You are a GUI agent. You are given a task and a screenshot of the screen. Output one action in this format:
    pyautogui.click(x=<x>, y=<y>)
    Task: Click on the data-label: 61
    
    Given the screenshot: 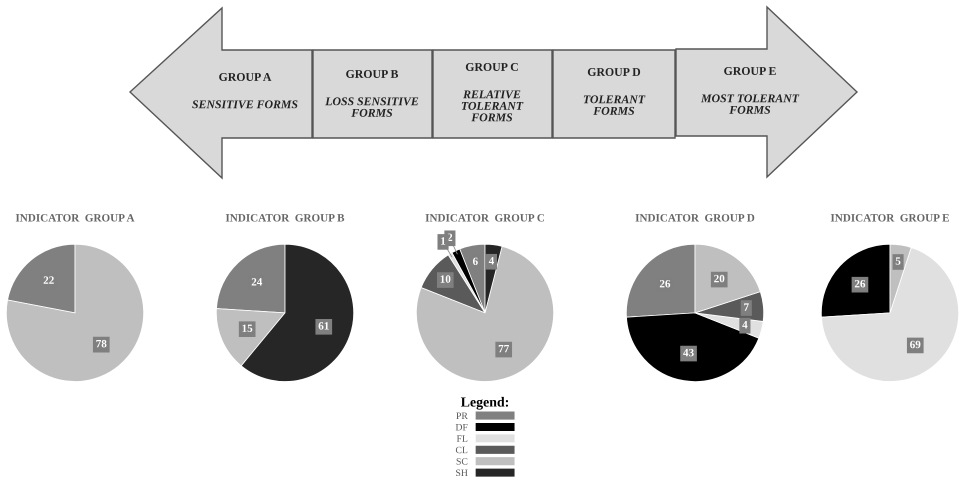 What is the action you would take?
    pyautogui.click(x=323, y=326)
    